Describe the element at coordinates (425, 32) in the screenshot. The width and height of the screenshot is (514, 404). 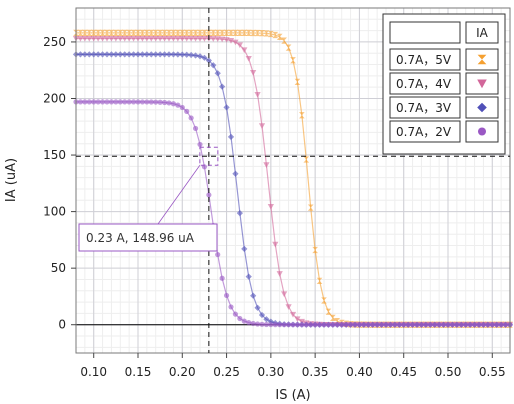
I see `legend-header-cell` at that location.